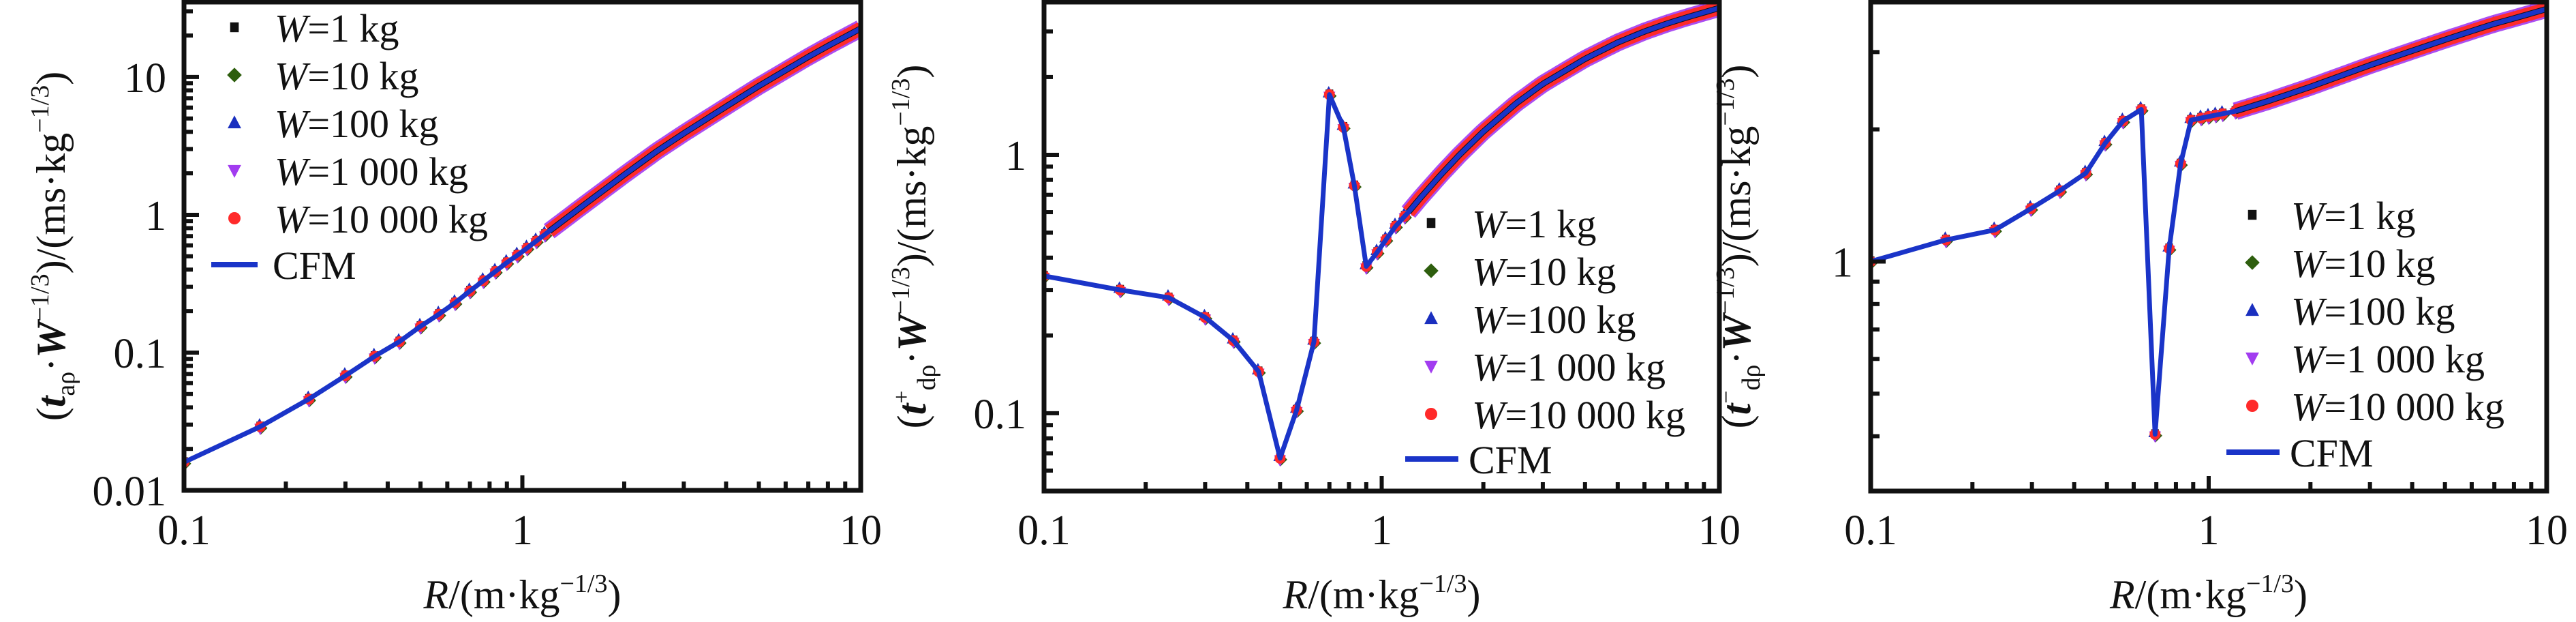  I want to click on legend-value: =1 000 kg, so click(387, 171).